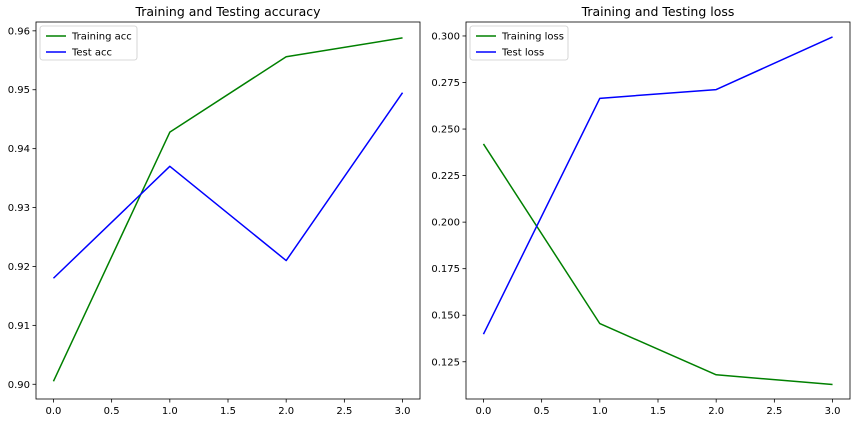 Image resolution: width=856 pixels, height=424 pixels. What do you see at coordinates (91, 53) in the screenshot?
I see `legend-label: Test acc` at bounding box center [91, 53].